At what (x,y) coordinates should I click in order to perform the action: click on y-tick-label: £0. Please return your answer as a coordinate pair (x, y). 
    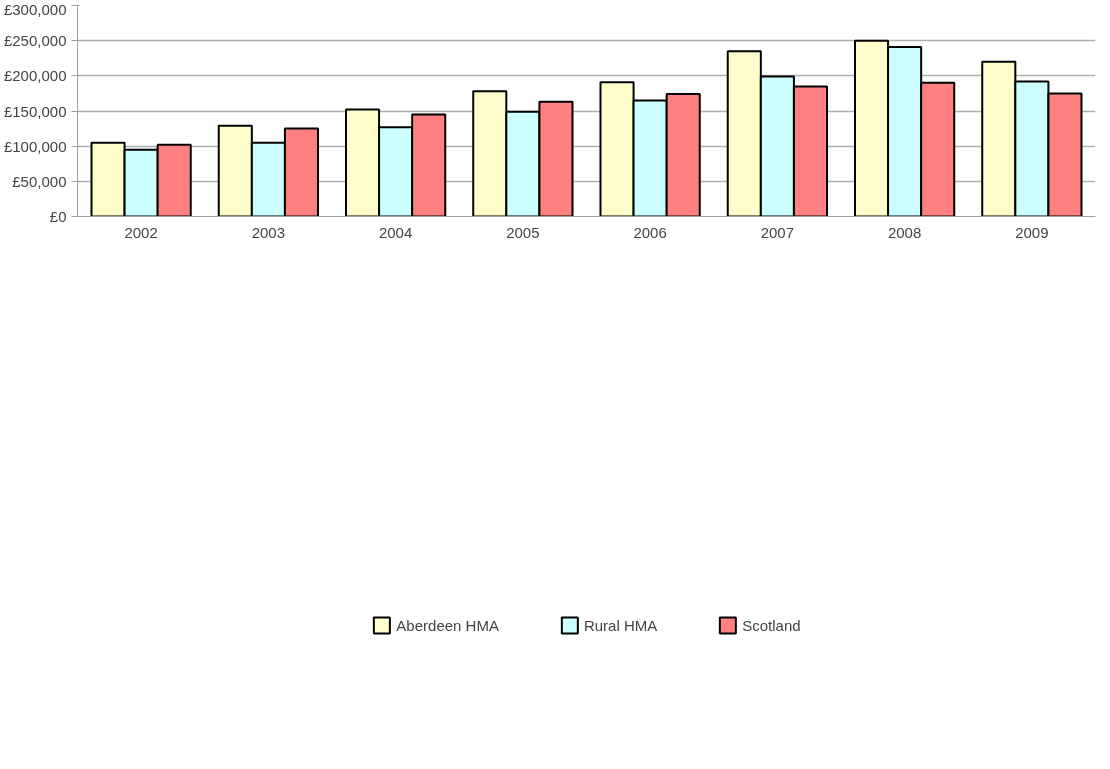
    Looking at the image, I should click on (58, 216).